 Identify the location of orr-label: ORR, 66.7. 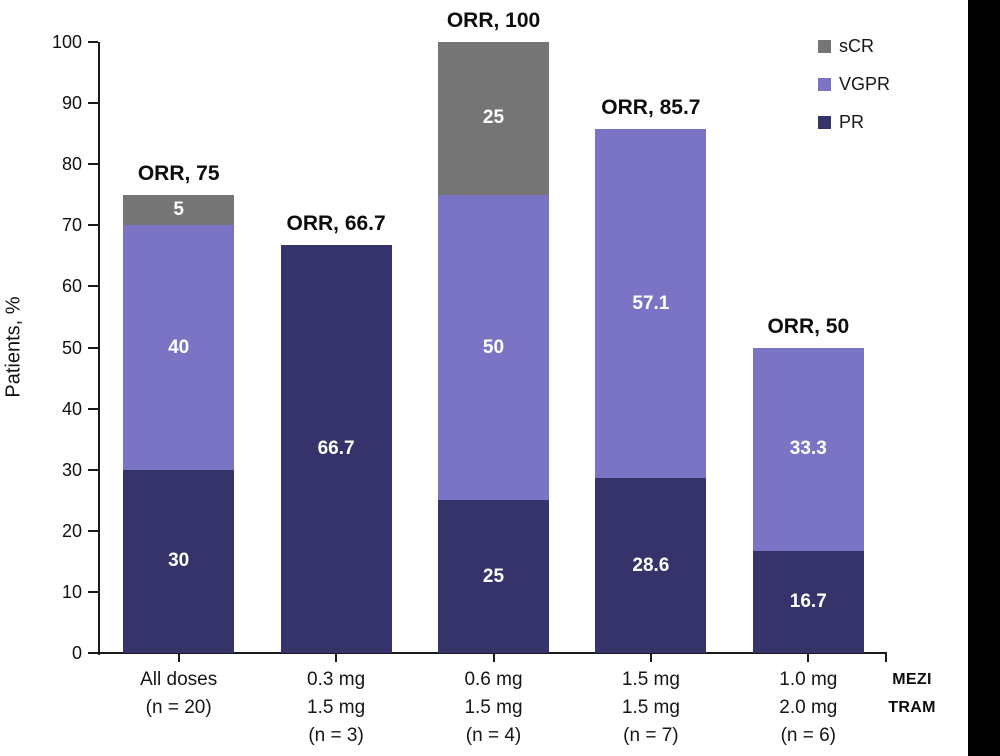
(336, 224).